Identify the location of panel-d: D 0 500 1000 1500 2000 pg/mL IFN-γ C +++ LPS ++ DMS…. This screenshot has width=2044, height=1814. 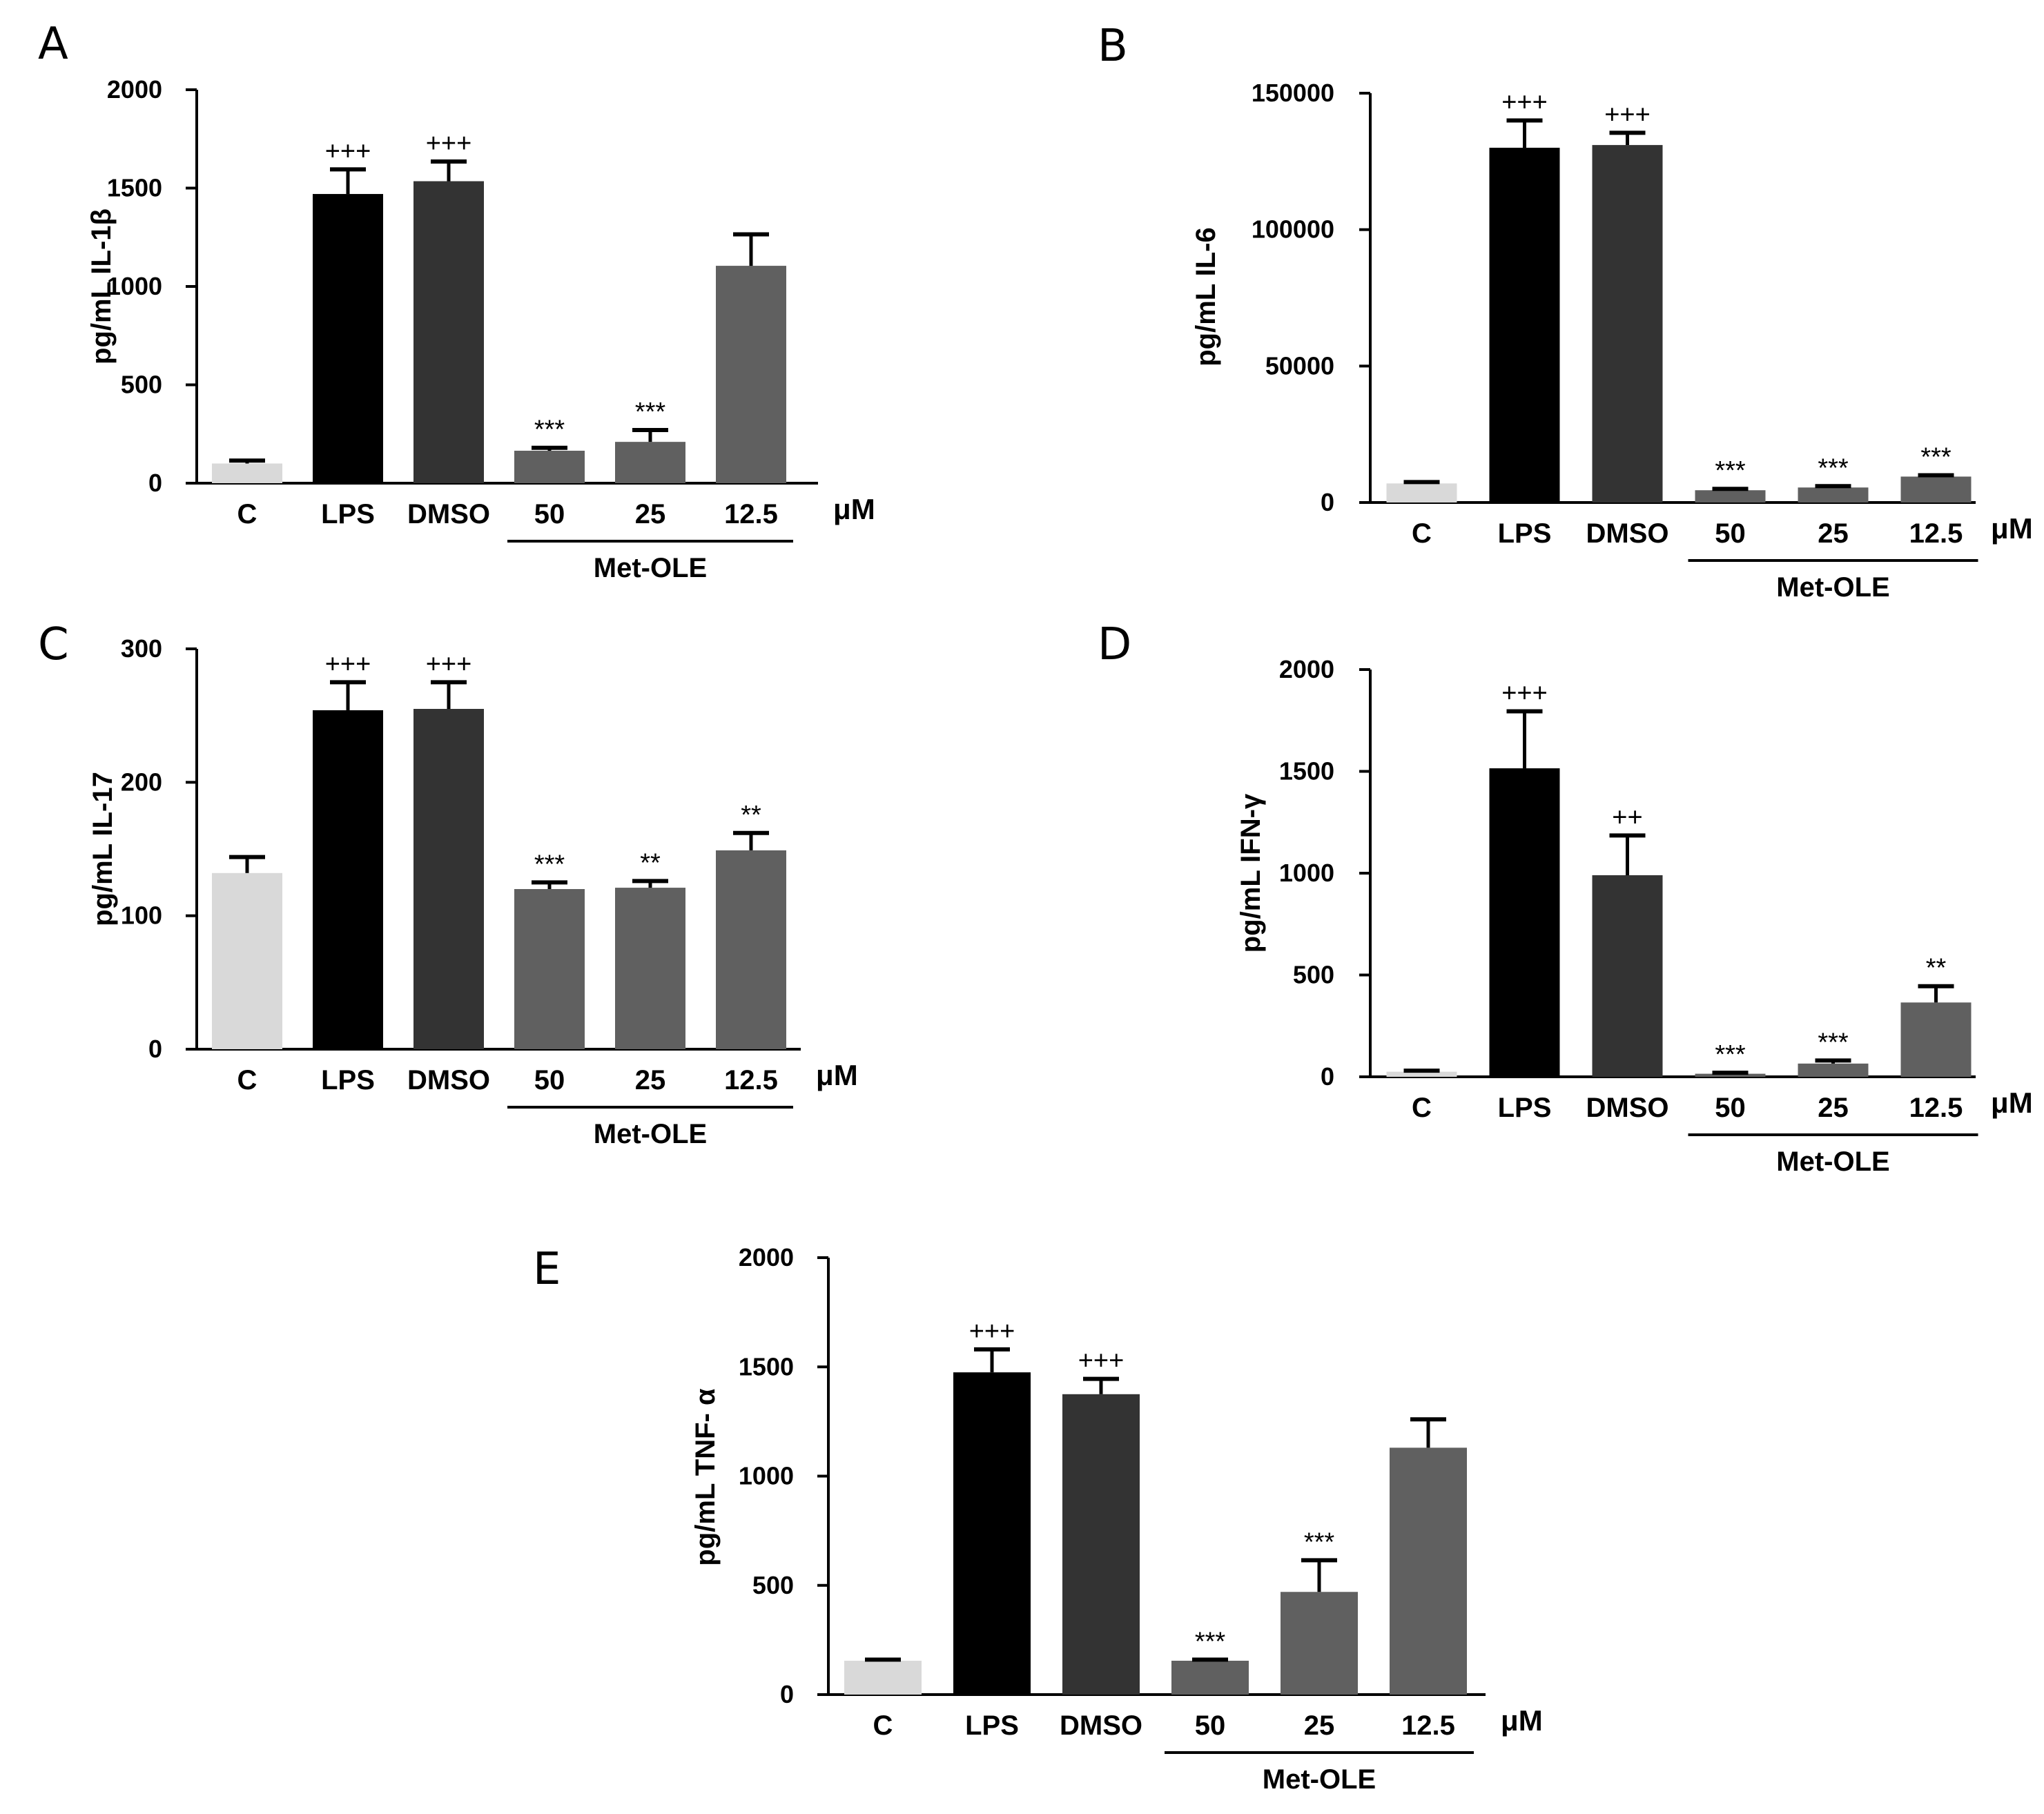
(1565, 898).